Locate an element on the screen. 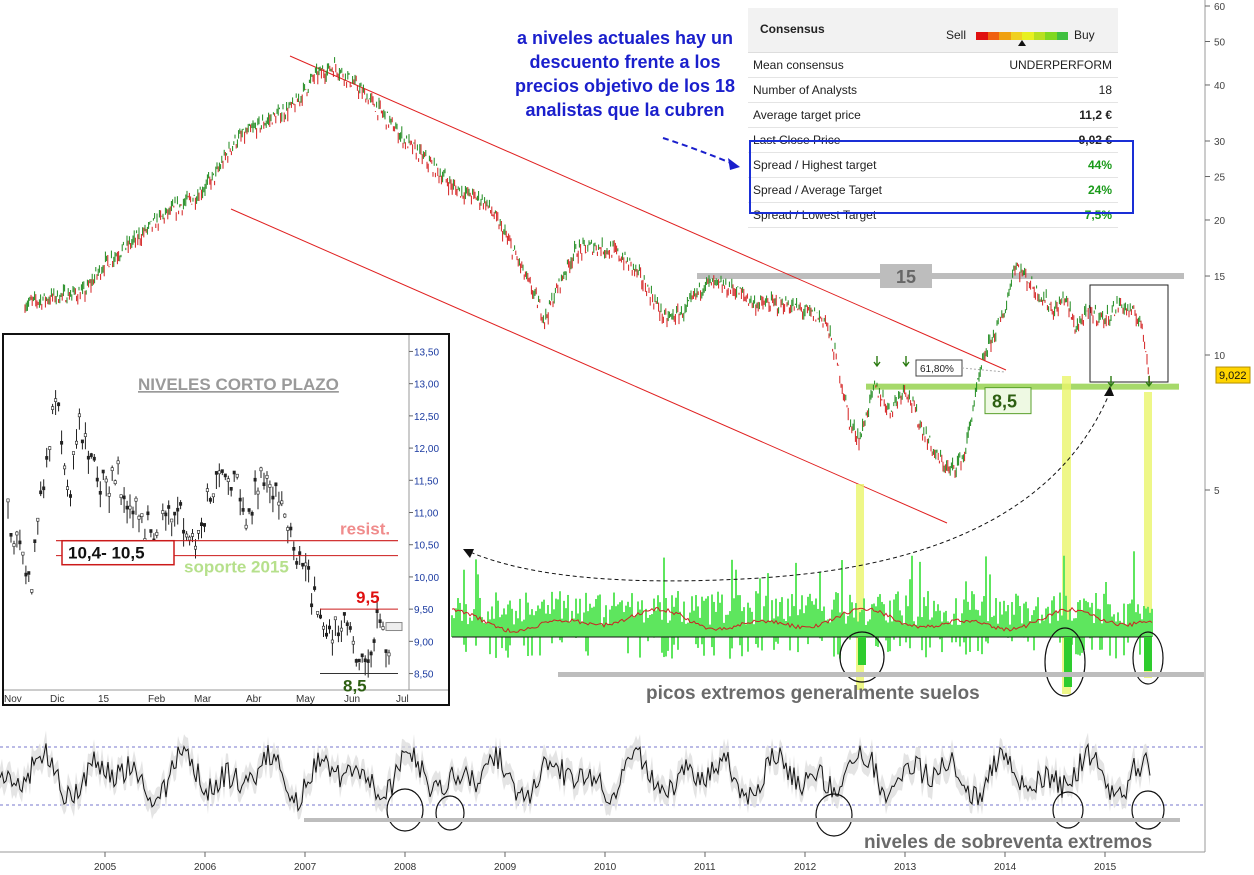  osc-band is located at coordinates (575, 775).